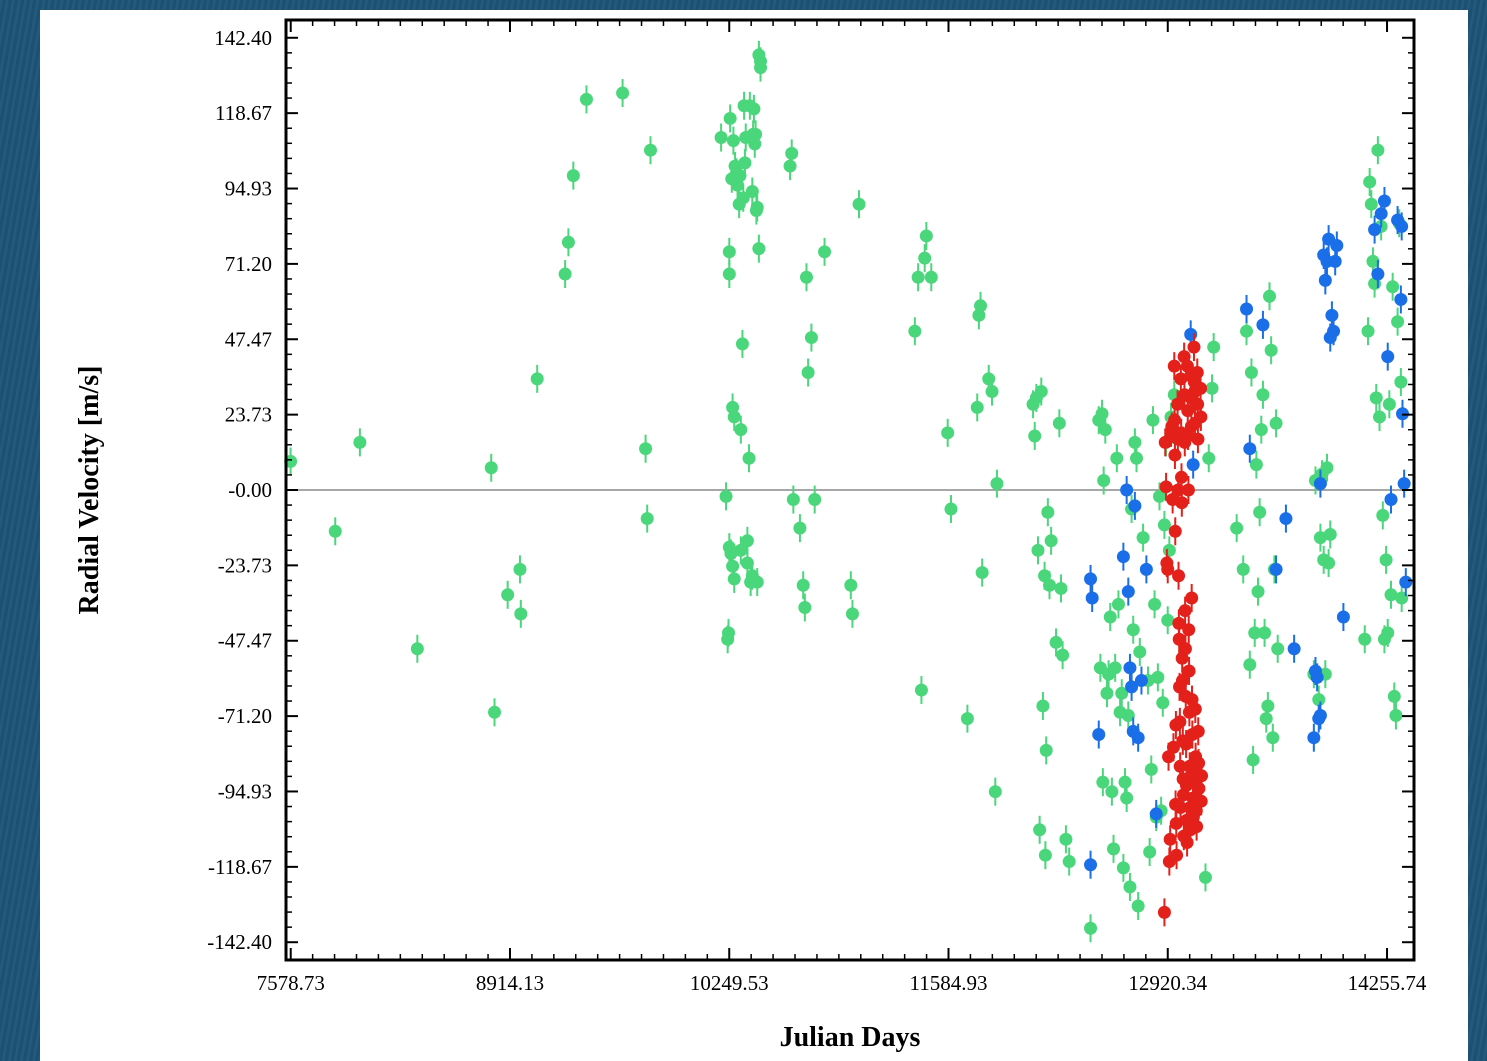  I want to click on y-tick-label: -0.00, so click(250, 490).